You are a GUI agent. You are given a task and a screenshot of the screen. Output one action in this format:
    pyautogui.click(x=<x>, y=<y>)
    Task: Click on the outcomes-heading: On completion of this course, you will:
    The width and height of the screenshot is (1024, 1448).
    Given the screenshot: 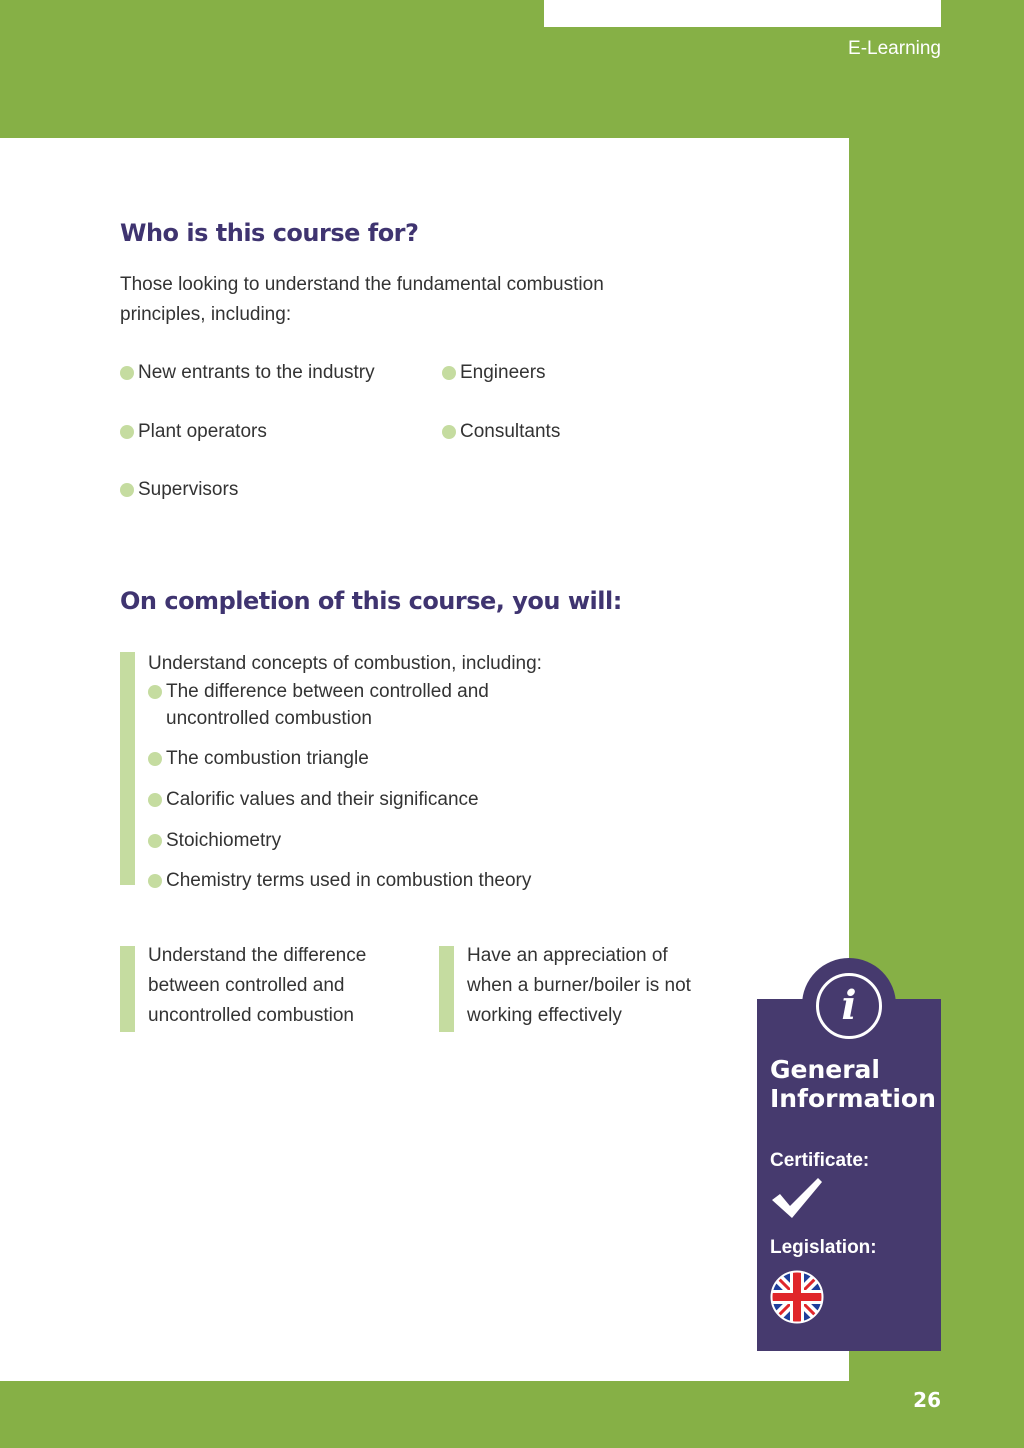 What is the action you would take?
    pyautogui.click(x=371, y=601)
    